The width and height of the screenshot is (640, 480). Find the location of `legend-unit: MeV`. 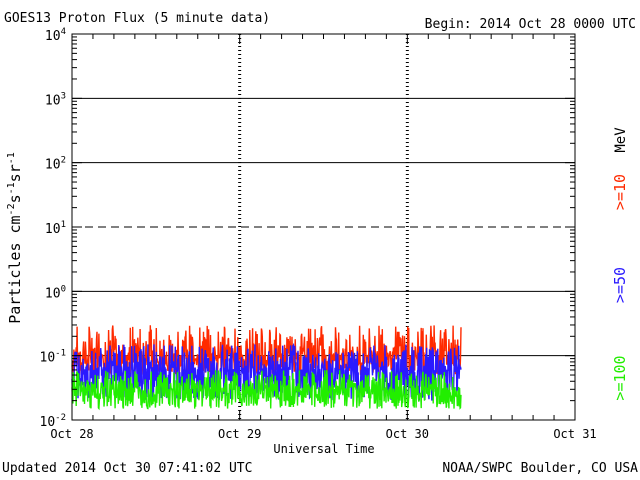

legend-unit: MeV is located at coordinates (621, 140).